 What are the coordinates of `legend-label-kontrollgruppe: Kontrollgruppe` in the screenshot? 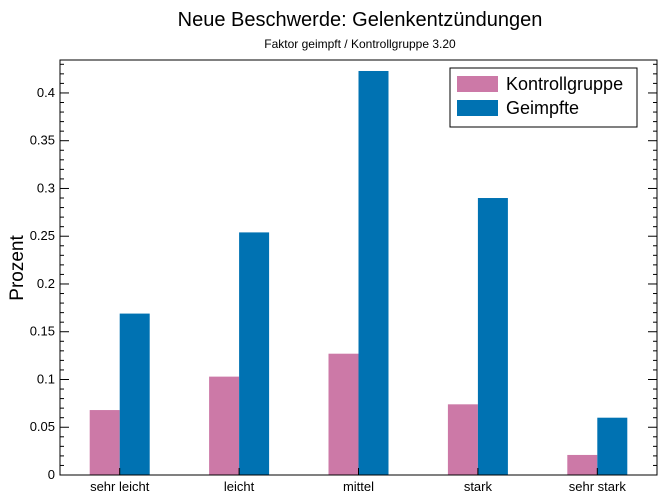 It's located at (564, 84).